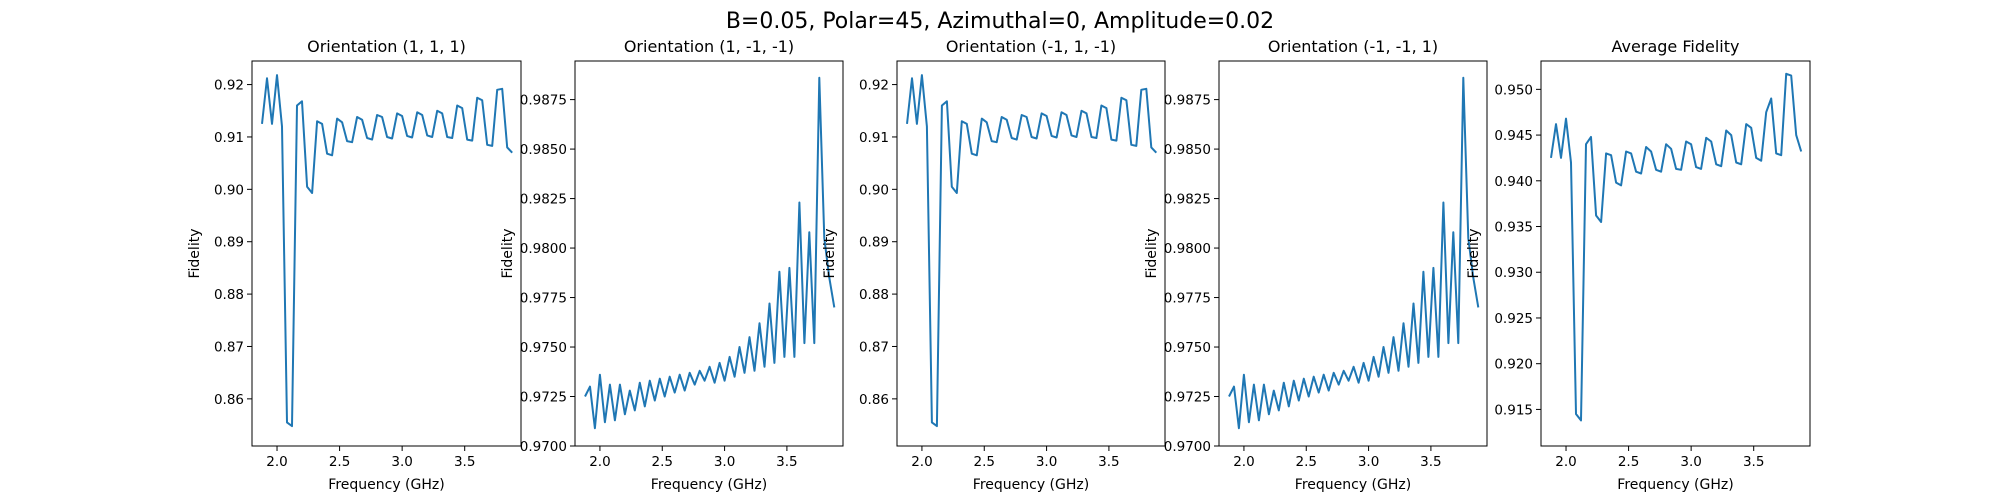 This screenshot has width=2000, height=500. I want to click on subplot-title: Orientation (1, 1, 1), so click(386, 46).